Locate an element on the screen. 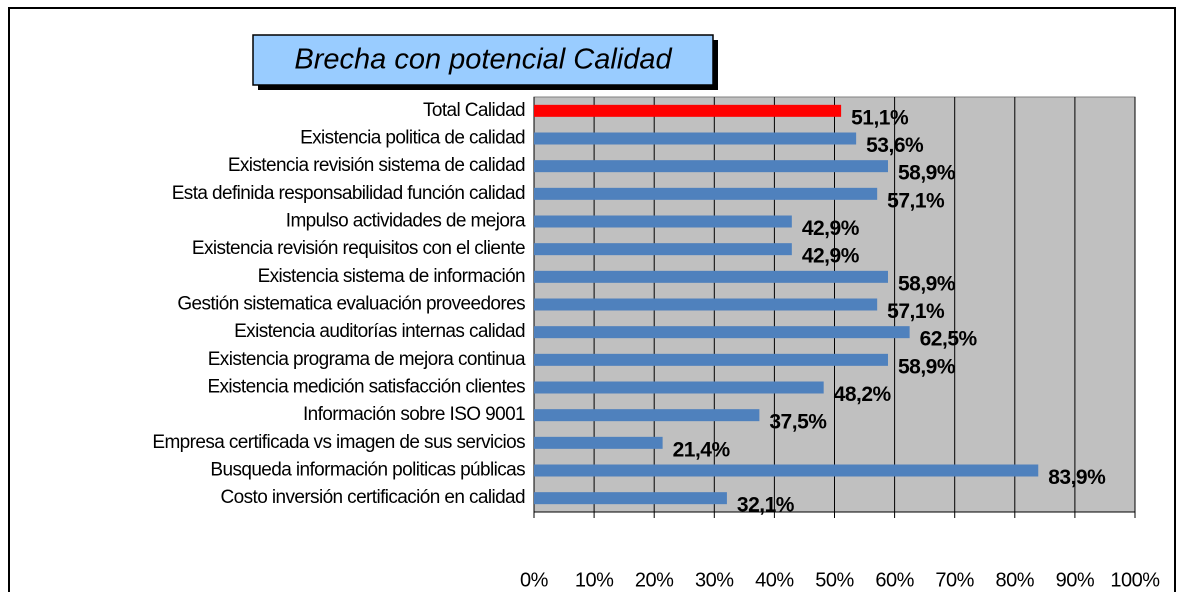 The image size is (1186, 592). y-tick-label: Busqueda información politicas públicas is located at coordinates (367, 470).